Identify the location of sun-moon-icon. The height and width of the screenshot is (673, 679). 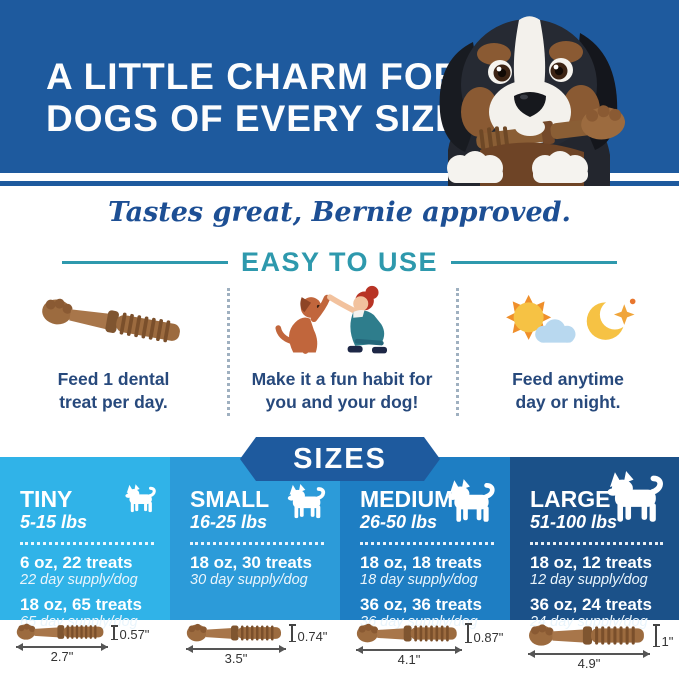
(568, 322).